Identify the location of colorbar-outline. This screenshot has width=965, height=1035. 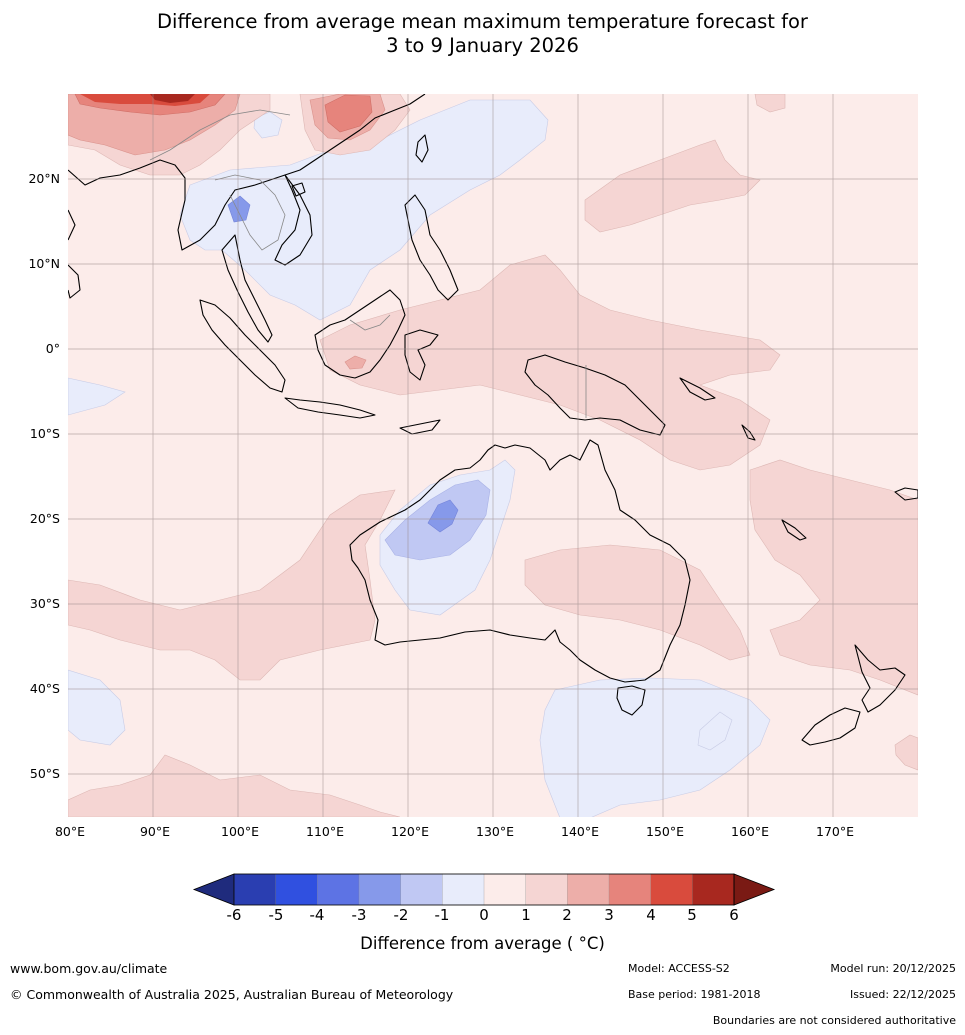
(484, 889).